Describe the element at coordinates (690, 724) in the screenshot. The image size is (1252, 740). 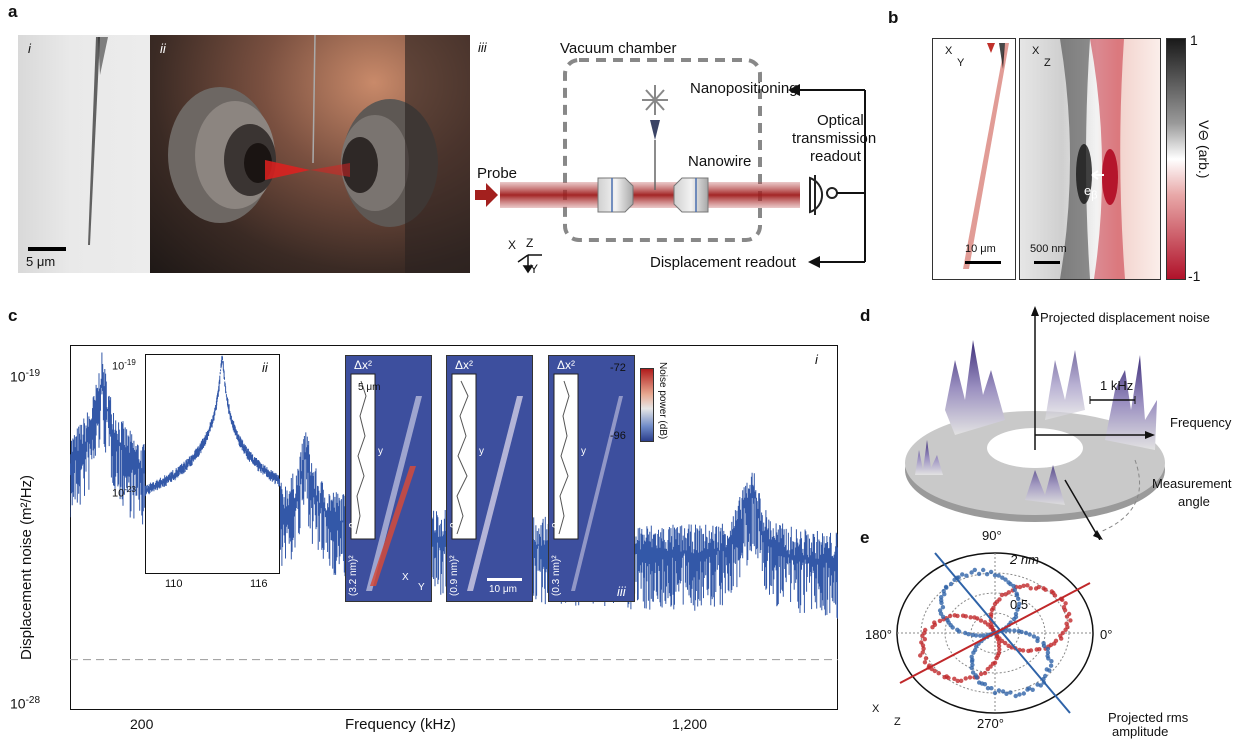
I see `xtick-1200: 1,200` at that location.